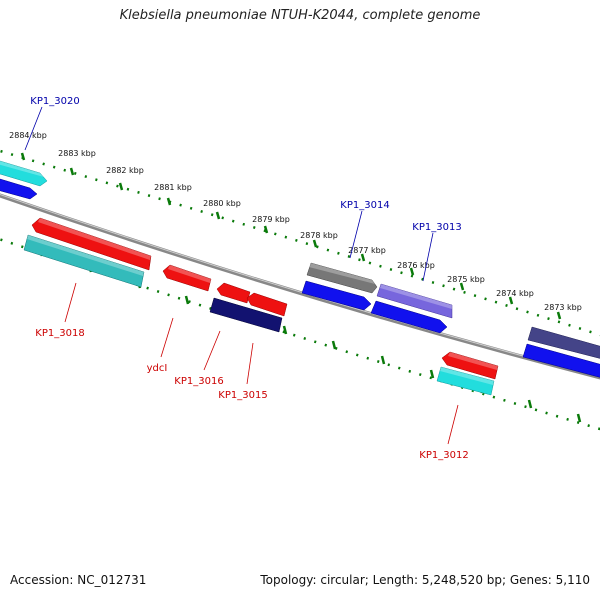  Describe the element at coordinates (222, 203) in the screenshot. I see `scale-label: 2880 kbp` at that location.